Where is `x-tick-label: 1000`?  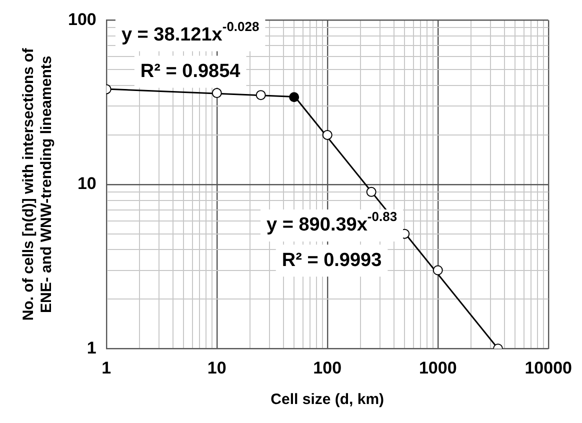 x-tick-label: 1000 is located at coordinates (437, 368).